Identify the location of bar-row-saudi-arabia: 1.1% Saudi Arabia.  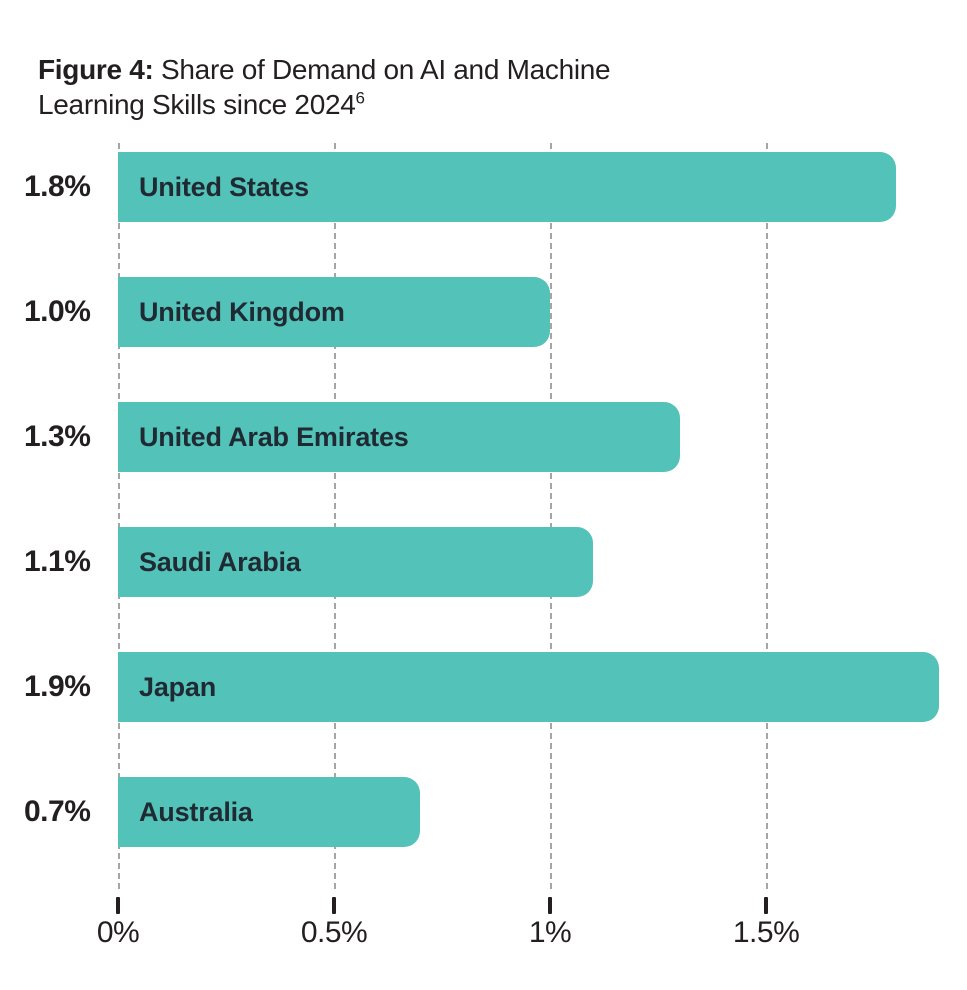
(483, 562).